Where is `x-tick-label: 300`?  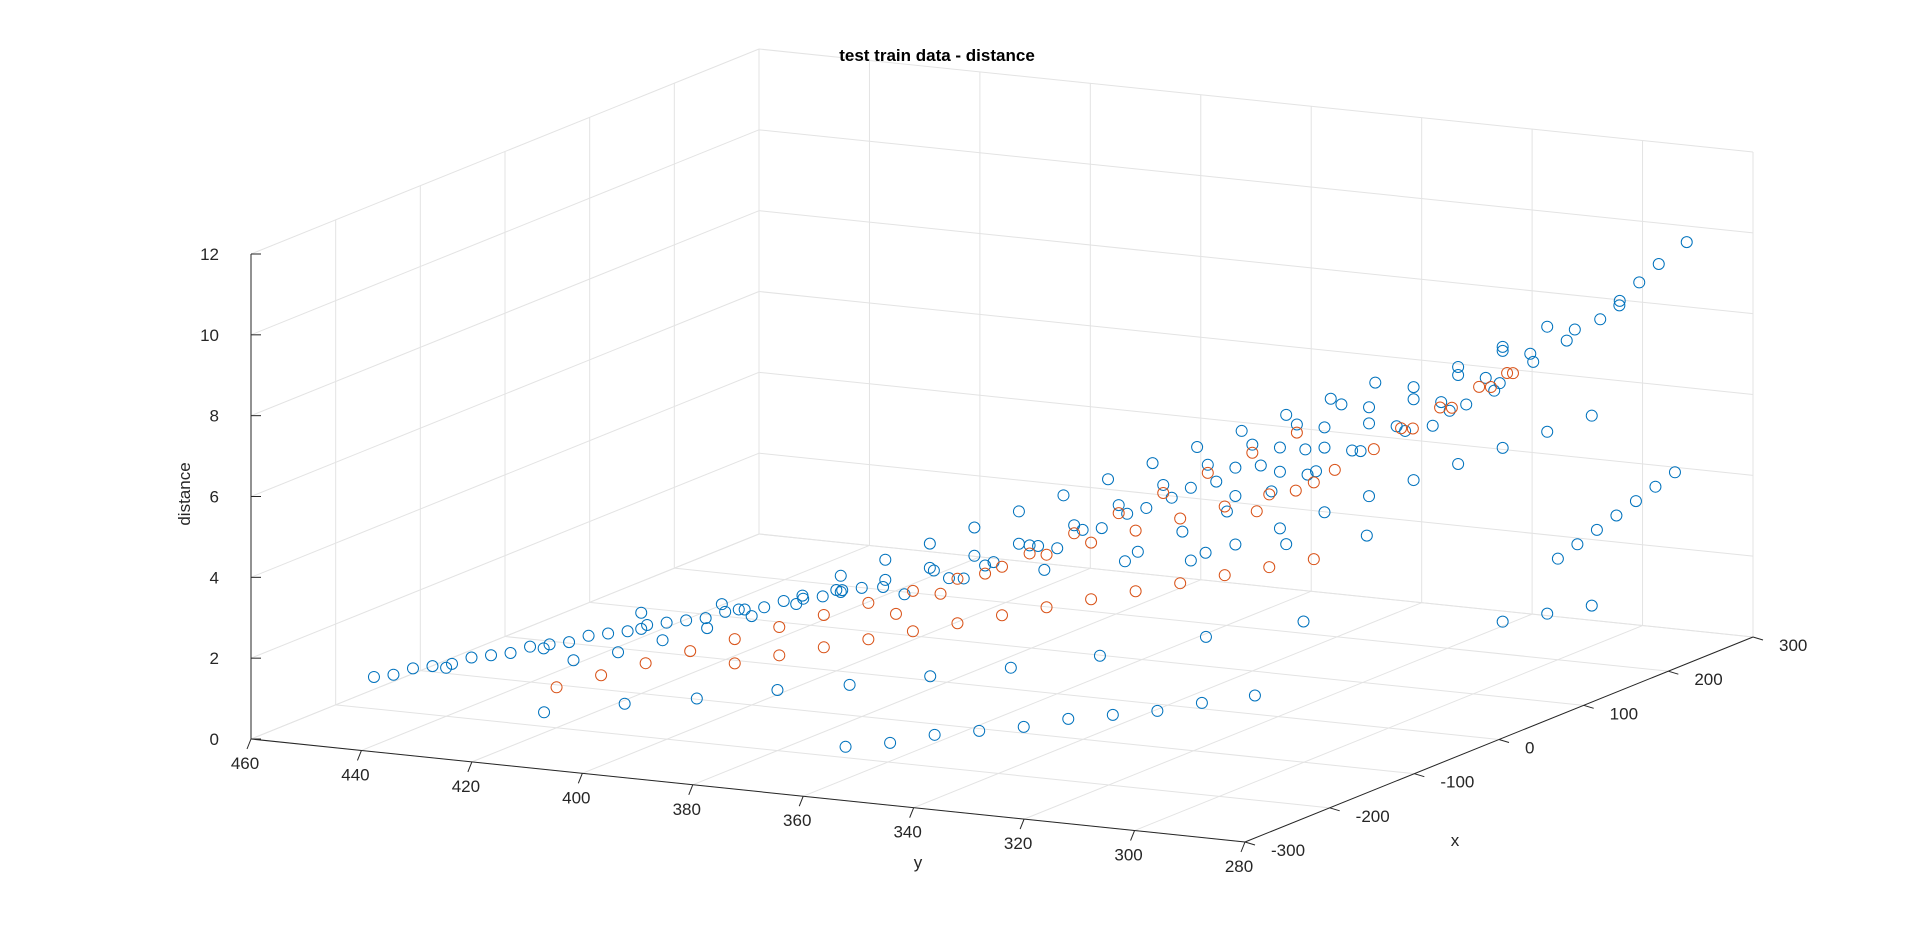
x-tick-label: 300 is located at coordinates (1793, 645).